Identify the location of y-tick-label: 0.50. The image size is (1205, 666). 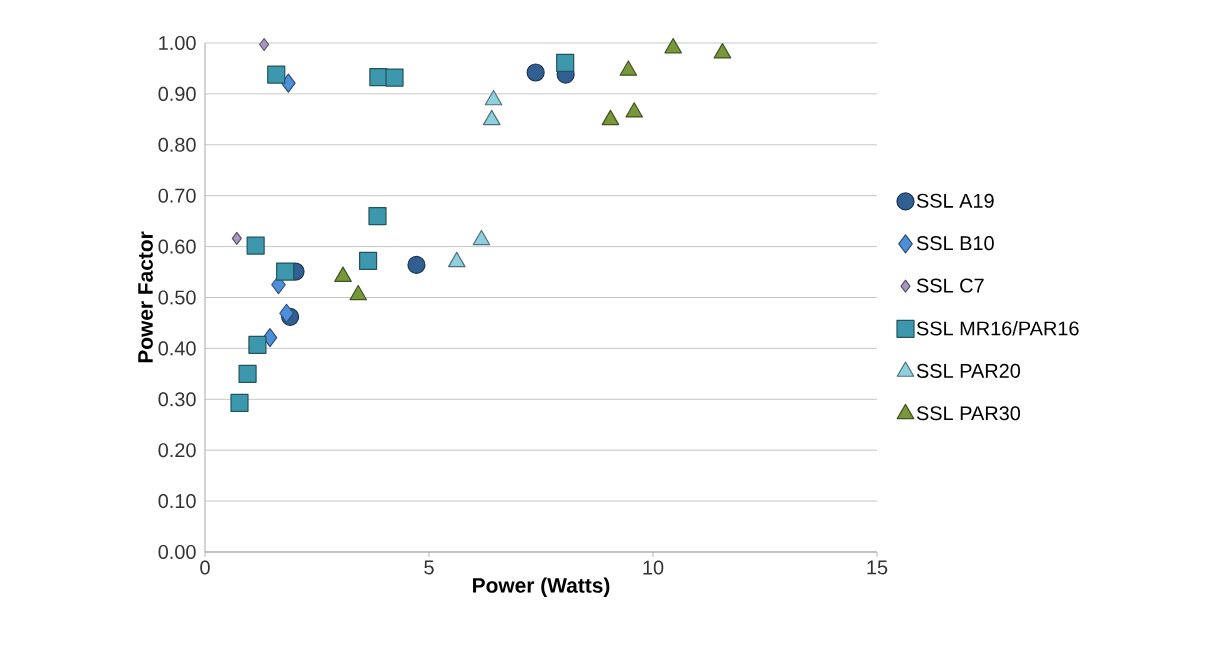
(177, 297).